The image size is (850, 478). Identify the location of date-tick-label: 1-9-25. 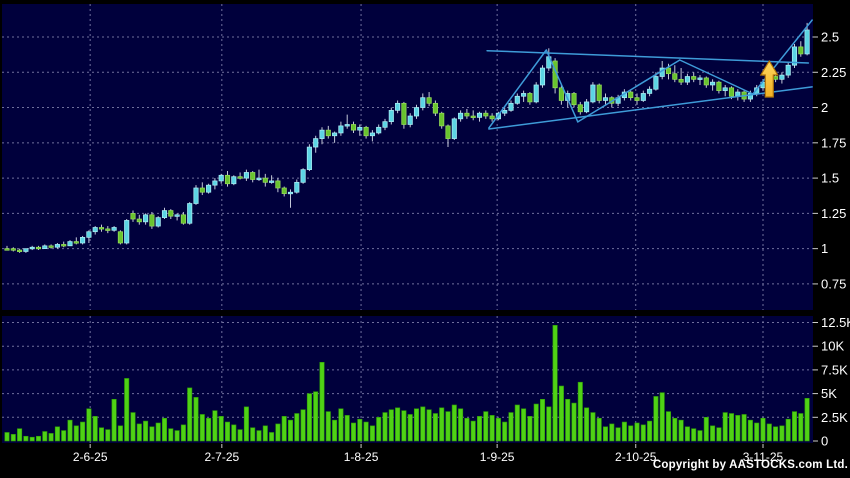
(497, 457).